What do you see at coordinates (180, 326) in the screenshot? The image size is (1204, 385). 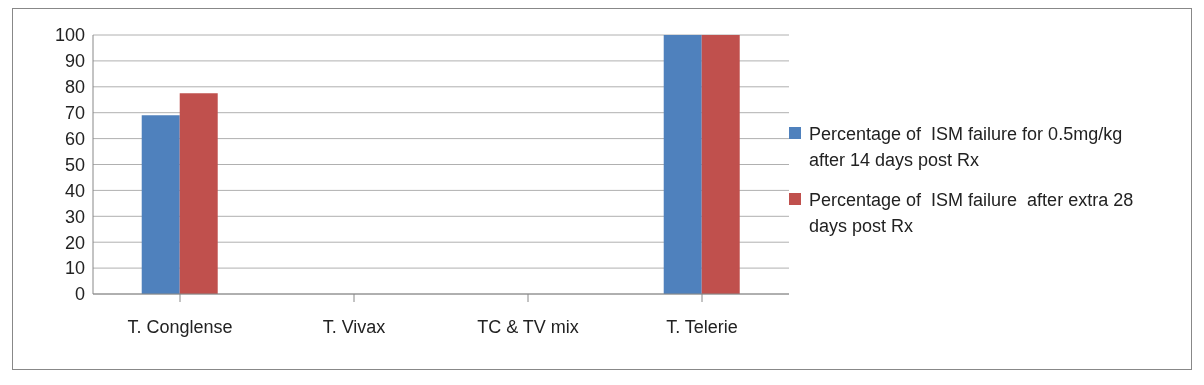 I see `x-tick-label: T. Conglense` at bounding box center [180, 326].